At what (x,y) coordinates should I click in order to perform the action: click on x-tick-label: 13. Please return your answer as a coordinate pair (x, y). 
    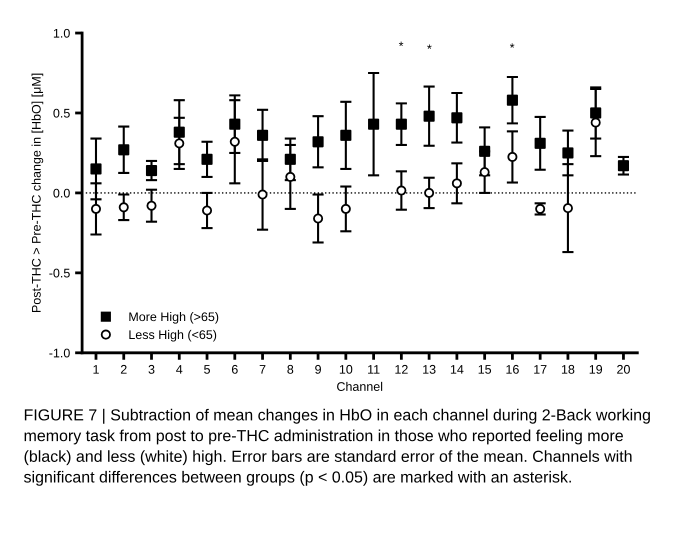
    Looking at the image, I should click on (429, 369).